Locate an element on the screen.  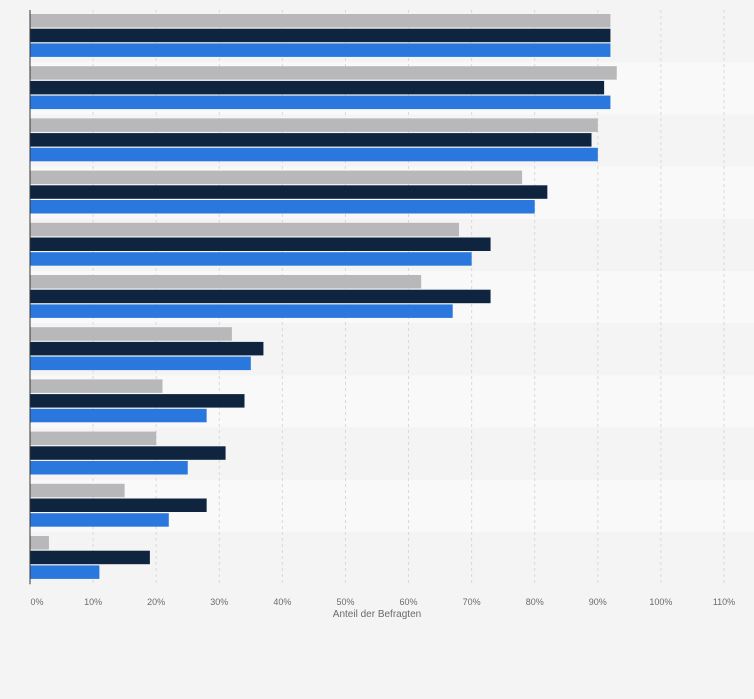
x-tick-label: 80% is located at coordinates (535, 602).